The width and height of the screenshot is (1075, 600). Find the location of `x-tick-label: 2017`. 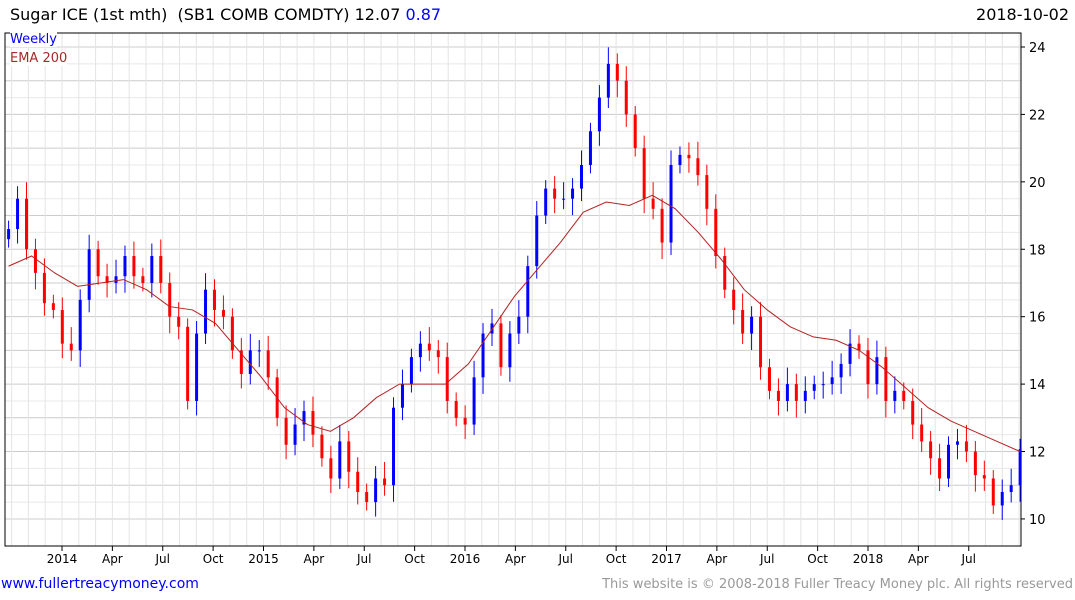

x-tick-label: 2017 is located at coordinates (666, 559).